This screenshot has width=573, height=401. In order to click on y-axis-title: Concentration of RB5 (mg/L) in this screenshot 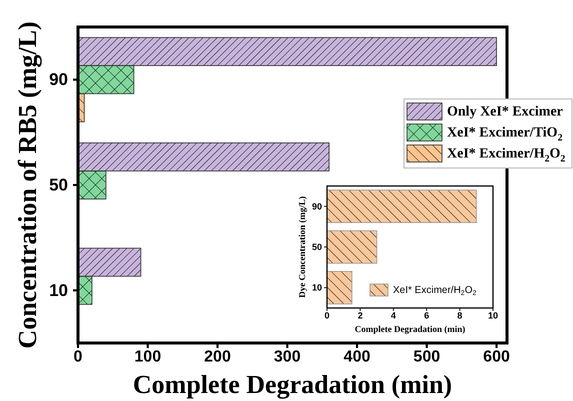, I will do `click(27, 185)`.